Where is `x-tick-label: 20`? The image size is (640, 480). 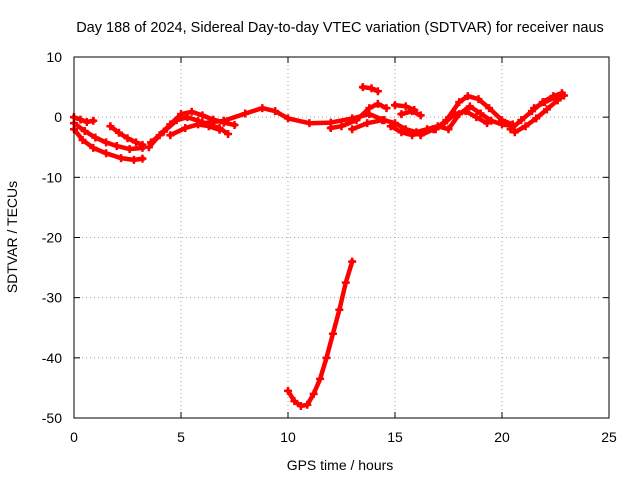 x-tick-label: 20 is located at coordinates (502, 437).